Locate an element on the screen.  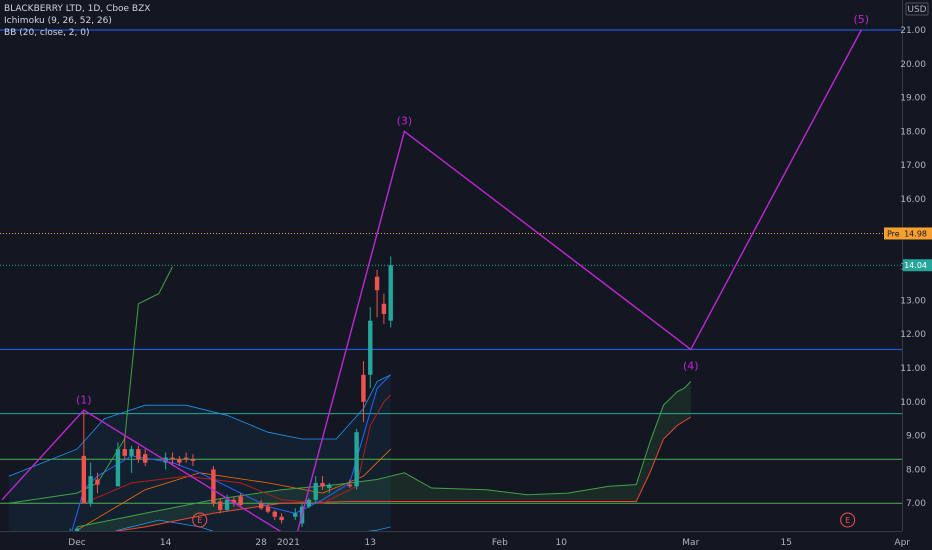
ichimoku-span-b-line is located at coordinates (403, 473).